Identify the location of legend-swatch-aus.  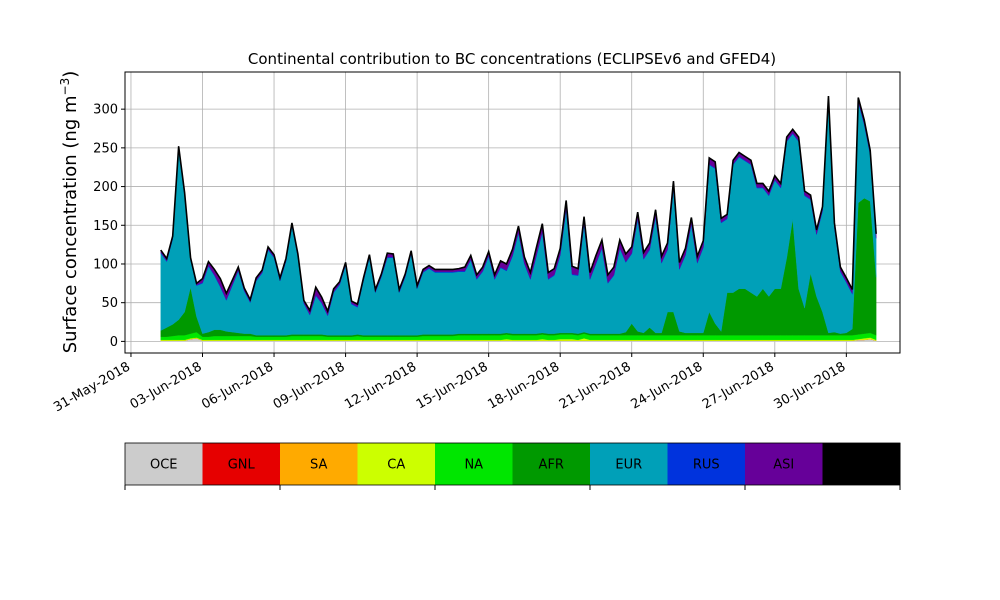
(861, 464).